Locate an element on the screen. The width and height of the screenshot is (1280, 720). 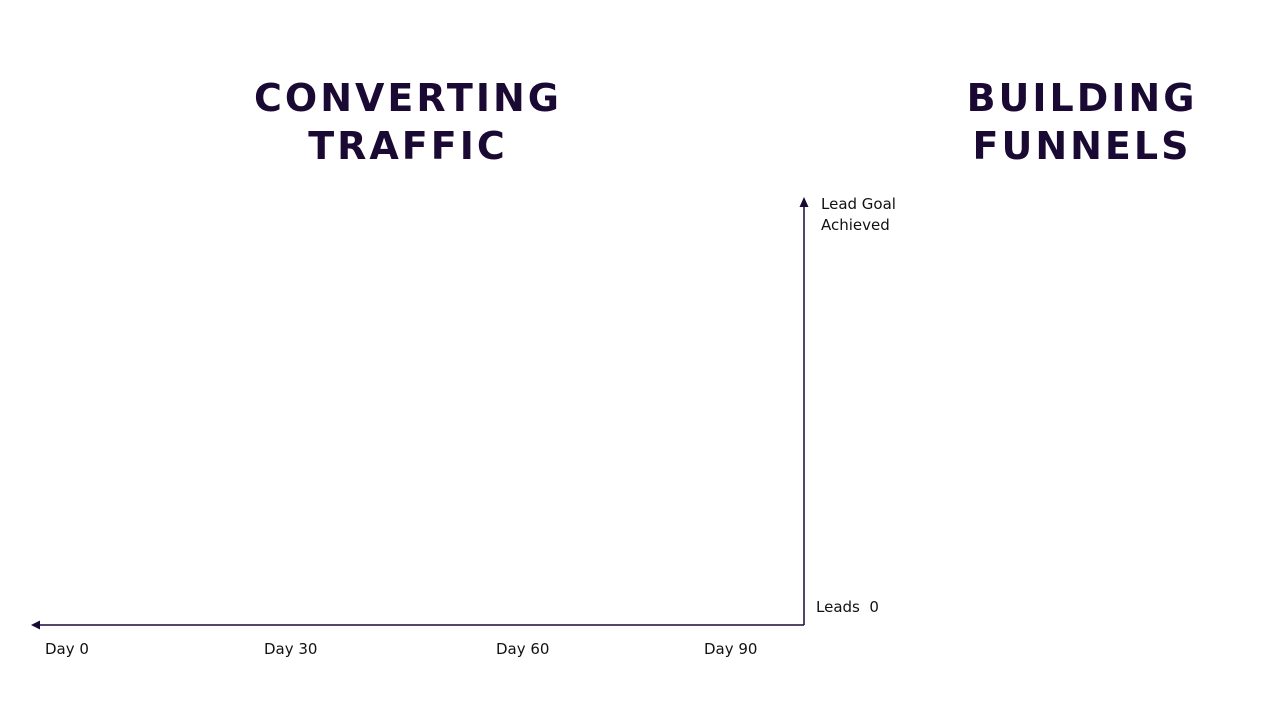
leads-zero-label: Leads 0 is located at coordinates (847, 607).